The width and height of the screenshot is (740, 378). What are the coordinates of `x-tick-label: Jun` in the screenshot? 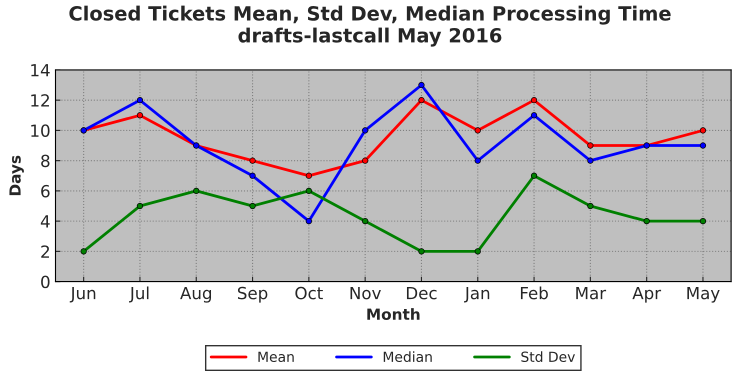 It's located at (83, 294).